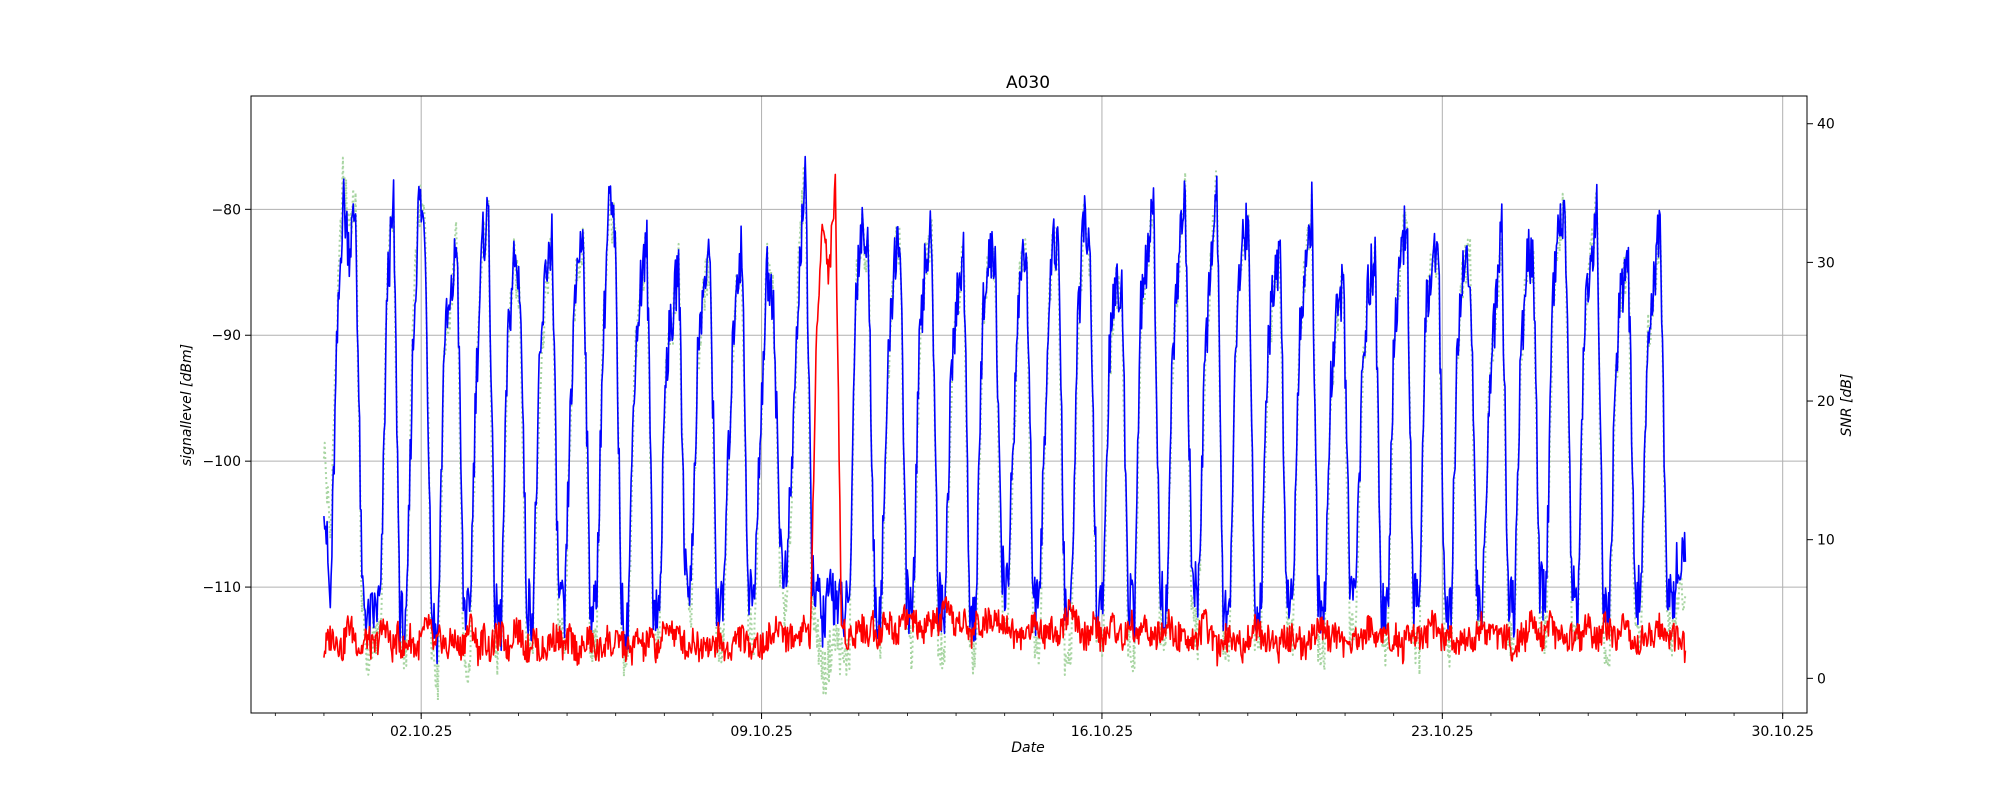 The width and height of the screenshot is (2000, 800). Describe the element at coordinates (1027, 748) in the screenshot. I see `x-axis-title: Date` at that location.